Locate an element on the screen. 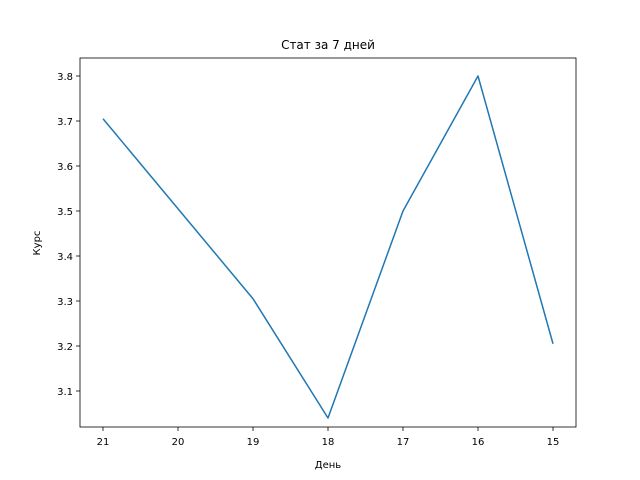 This screenshot has height=480, width=640. y-tick-label: 3.7 is located at coordinates (65, 122).